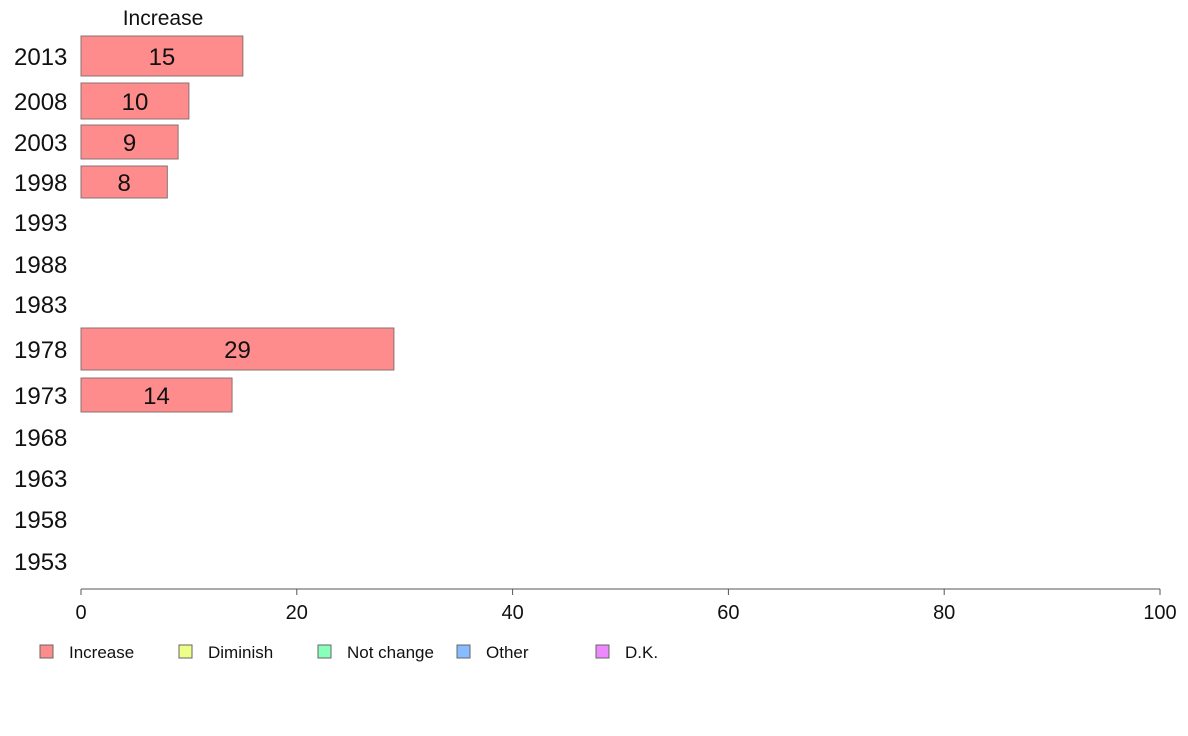 The width and height of the screenshot is (1188, 736). What do you see at coordinates (40, 223) in the screenshot?
I see `y-tick-label: 1993` at bounding box center [40, 223].